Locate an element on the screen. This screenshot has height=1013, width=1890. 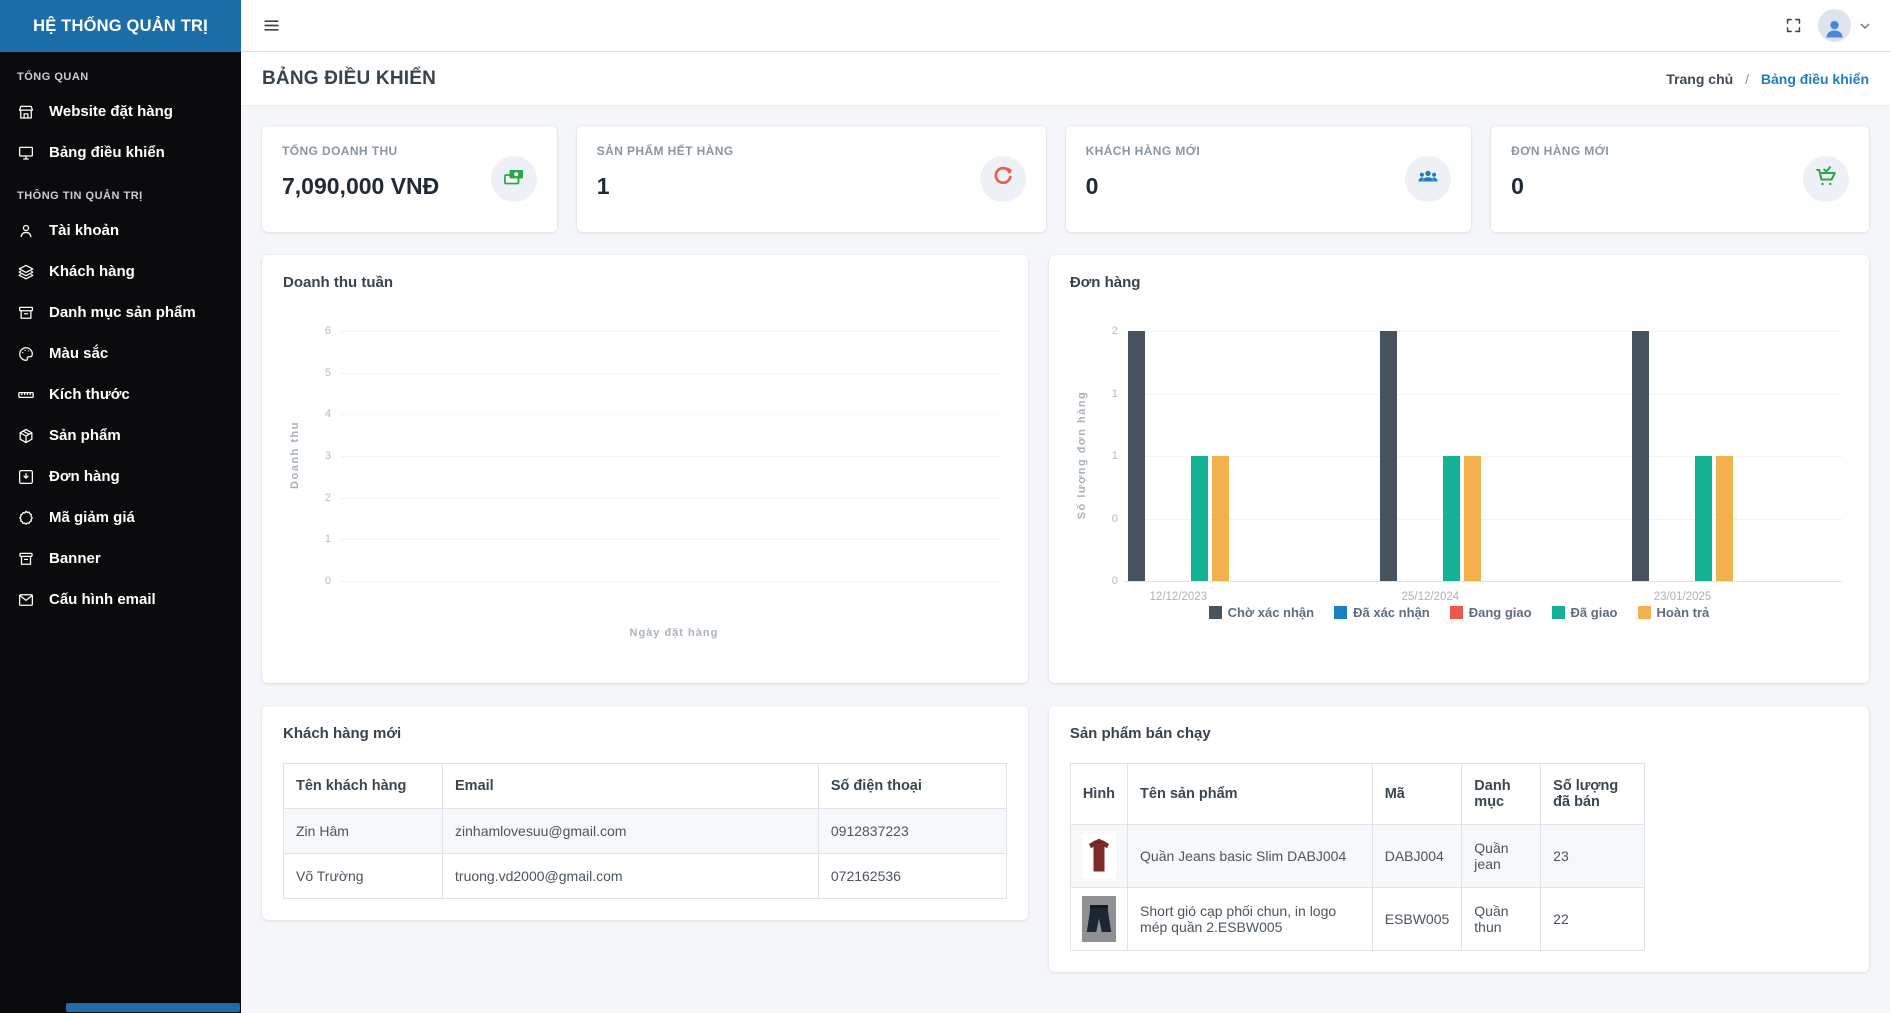
bar-Hoàn trả is located at coordinates (1472, 518).